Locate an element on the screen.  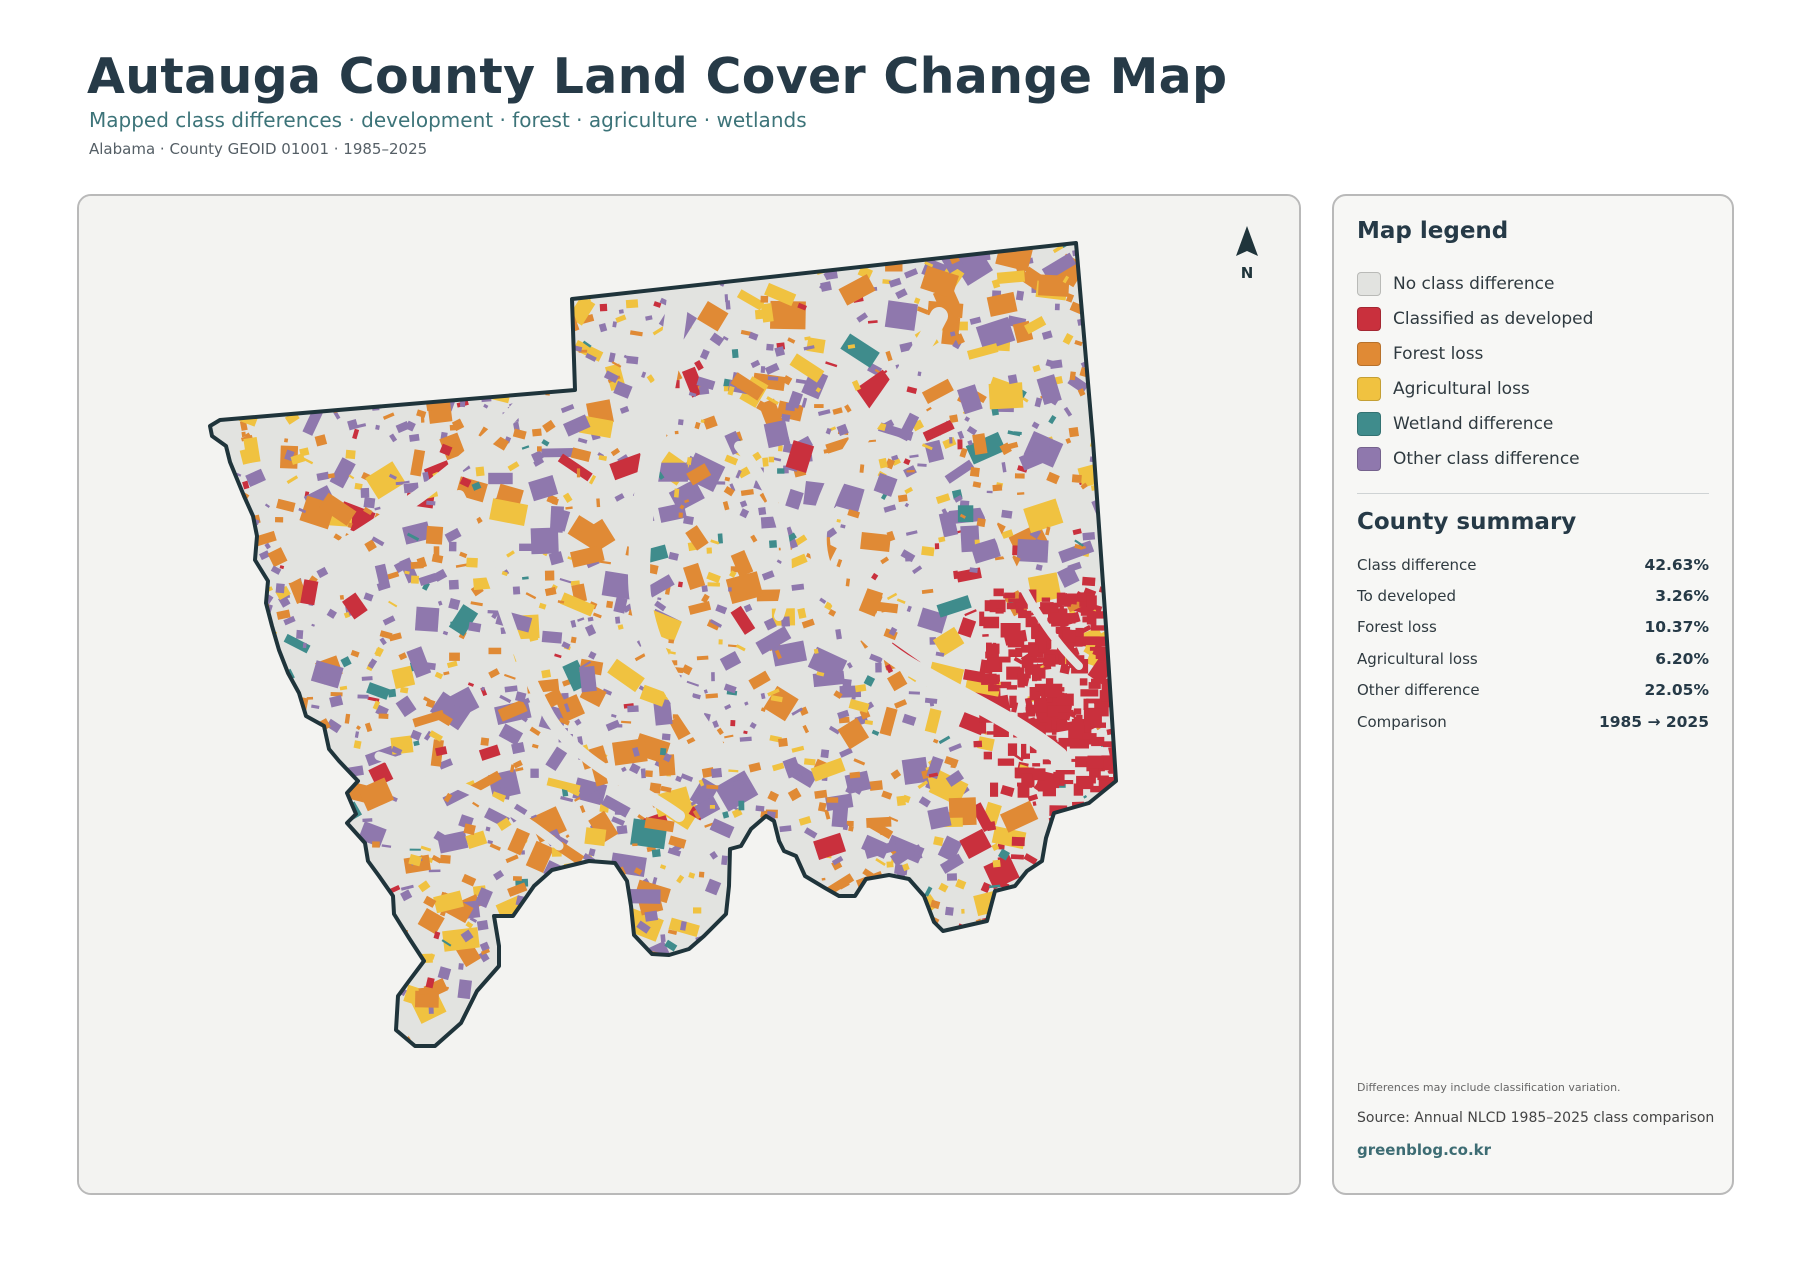
footer-brand-link: greenblog.co.kr is located at coordinates (1424, 1150).